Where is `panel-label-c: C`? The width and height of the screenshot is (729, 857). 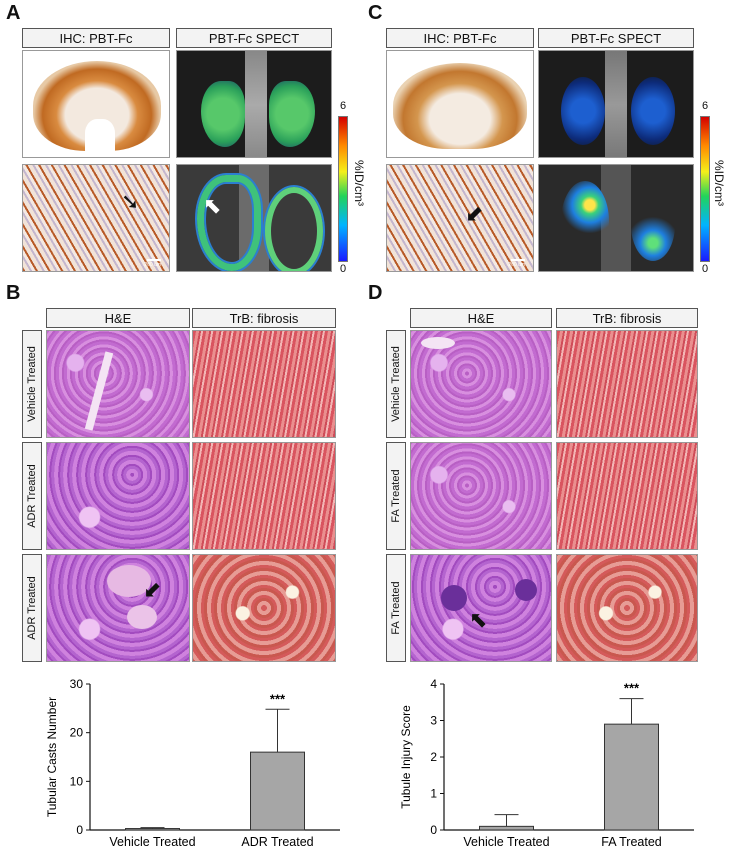
panel-label-c: C is located at coordinates (375, 13).